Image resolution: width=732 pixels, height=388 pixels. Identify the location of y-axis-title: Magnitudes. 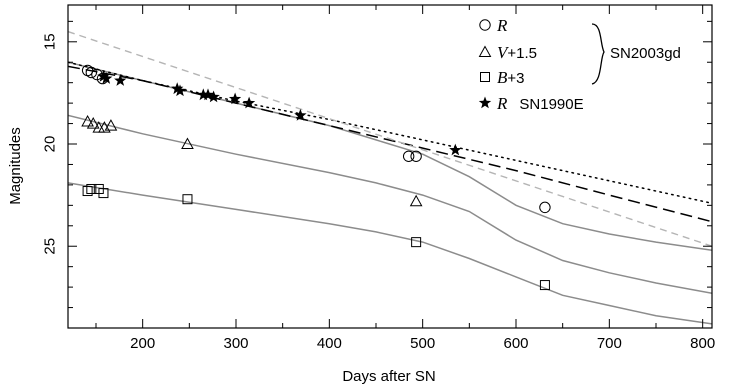
(15, 166).